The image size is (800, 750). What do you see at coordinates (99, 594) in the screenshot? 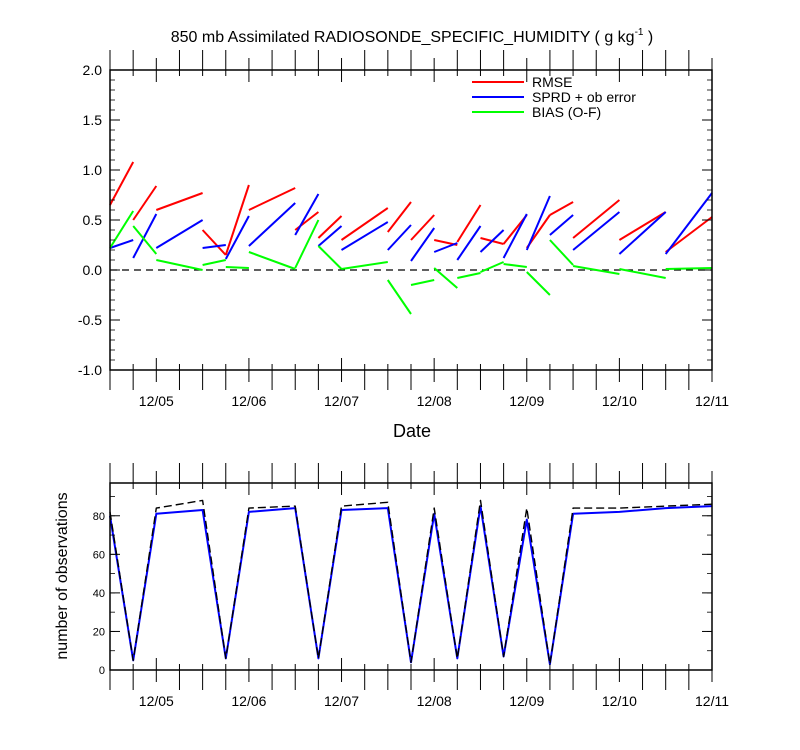
I see `y-tick-label: 40` at bounding box center [99, 594].